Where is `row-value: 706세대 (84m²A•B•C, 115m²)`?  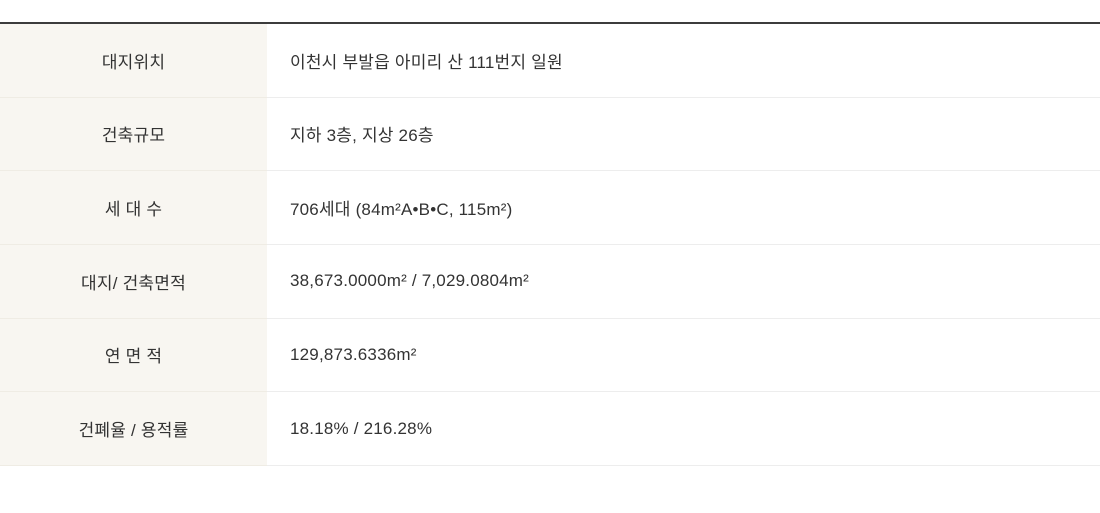
row-value: 706세대 (84m²A•B•C, 115m²) is located at coordinates (683, 208).